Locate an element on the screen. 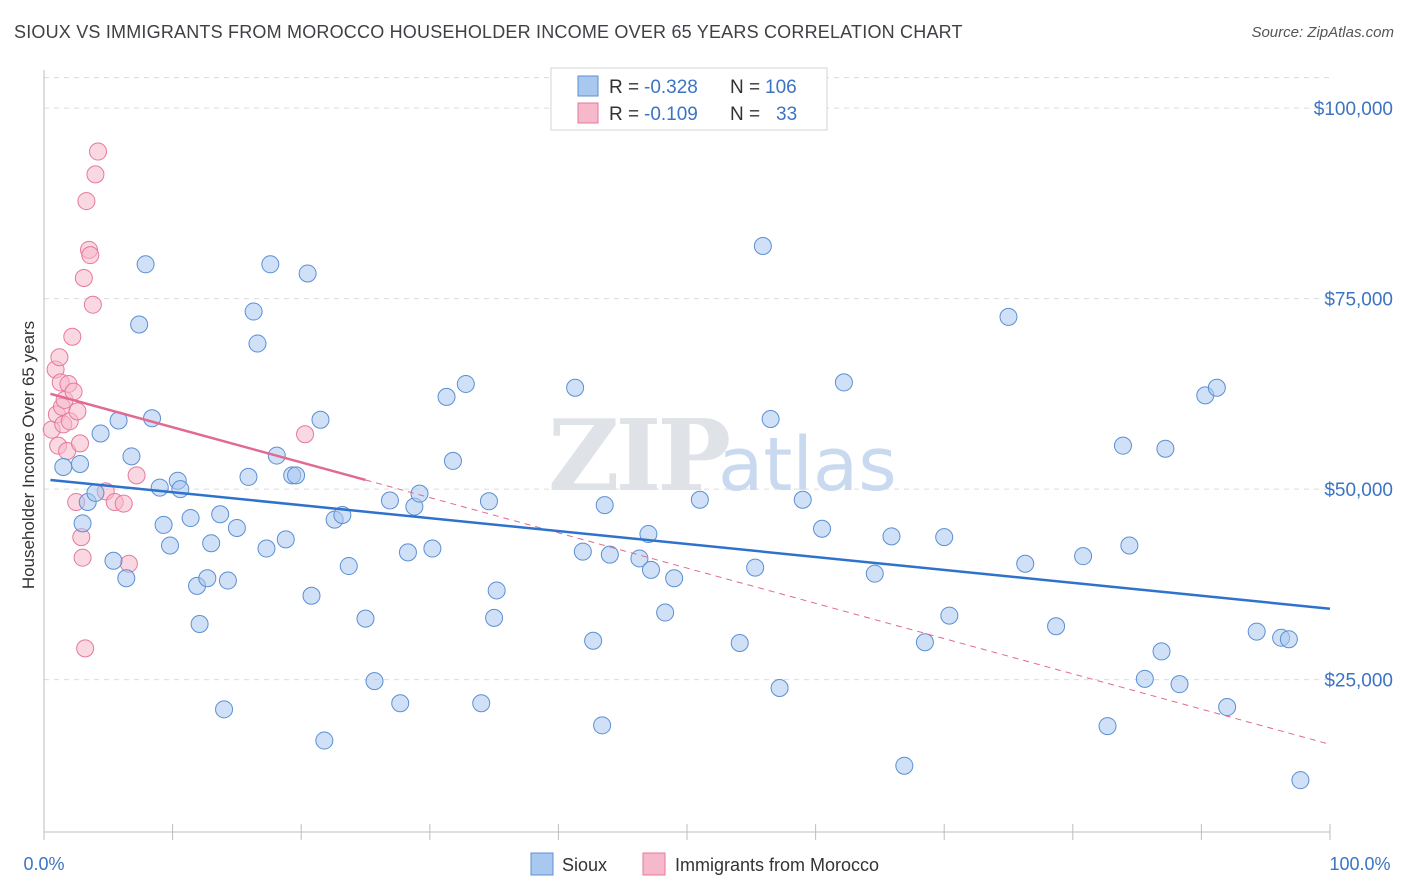 The height and width of the screenshot is (892, 1406). sioux-legend-swatch is located at coordinates (588, 86).